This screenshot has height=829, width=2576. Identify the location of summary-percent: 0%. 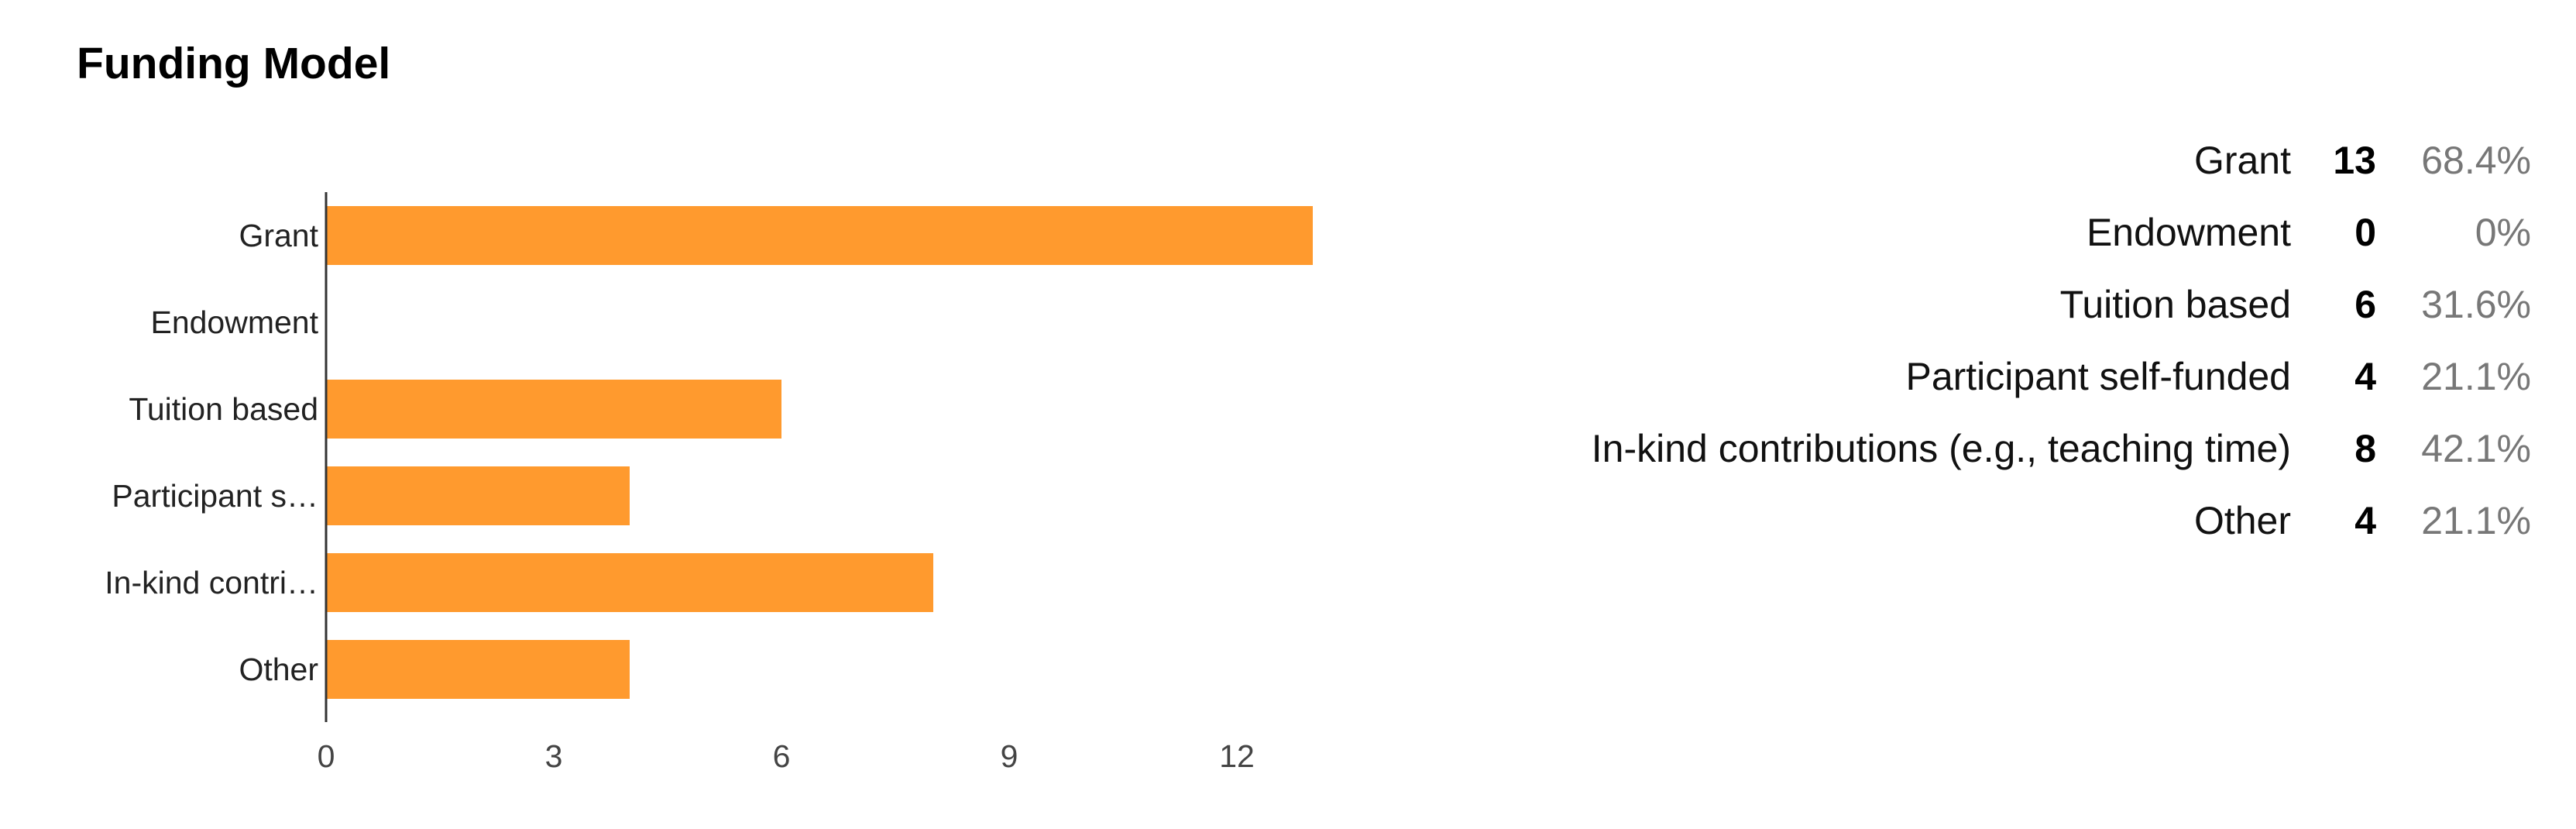
(2503, 232).